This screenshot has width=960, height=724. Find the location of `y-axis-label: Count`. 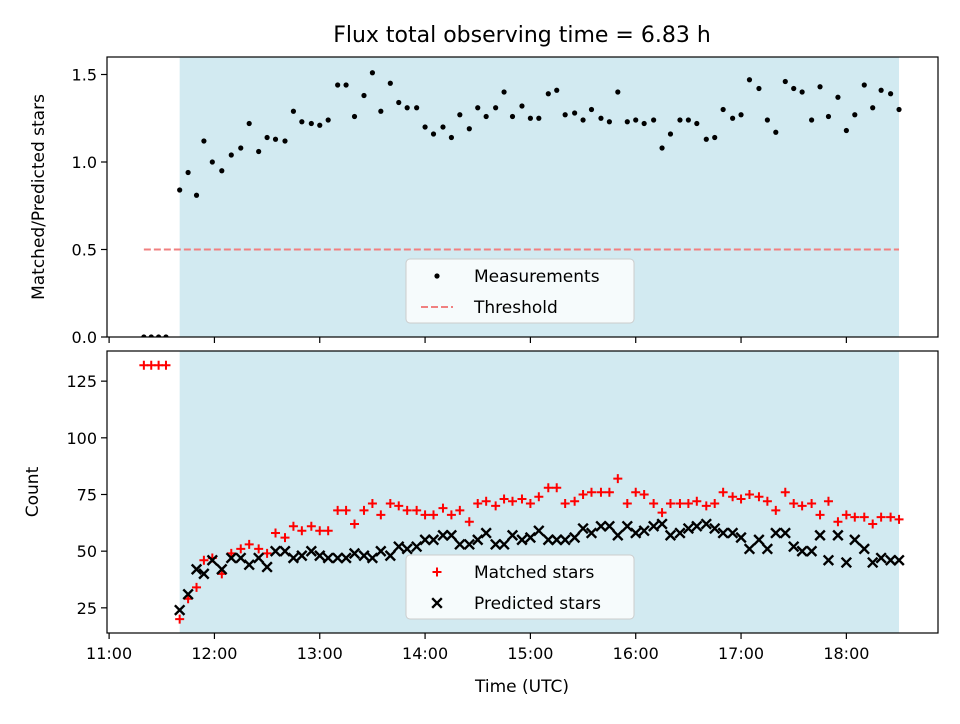

y-axis-label: Count is located at coordinates (33, 491).